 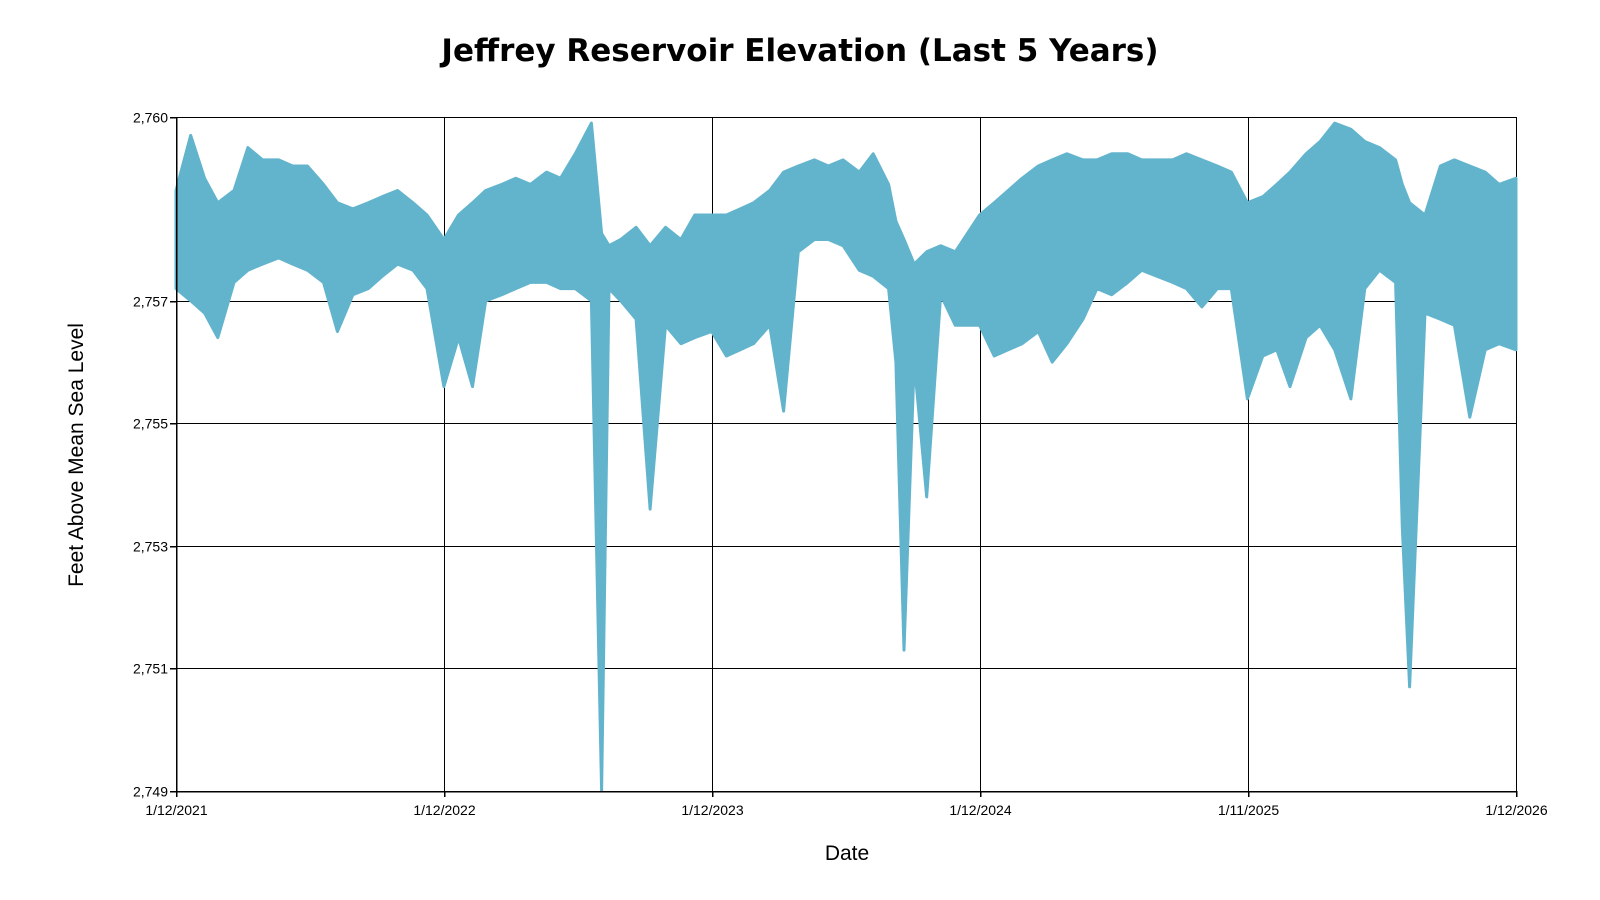 I want to click on y-tick-label: 2,753, so click(x=150, y=547).